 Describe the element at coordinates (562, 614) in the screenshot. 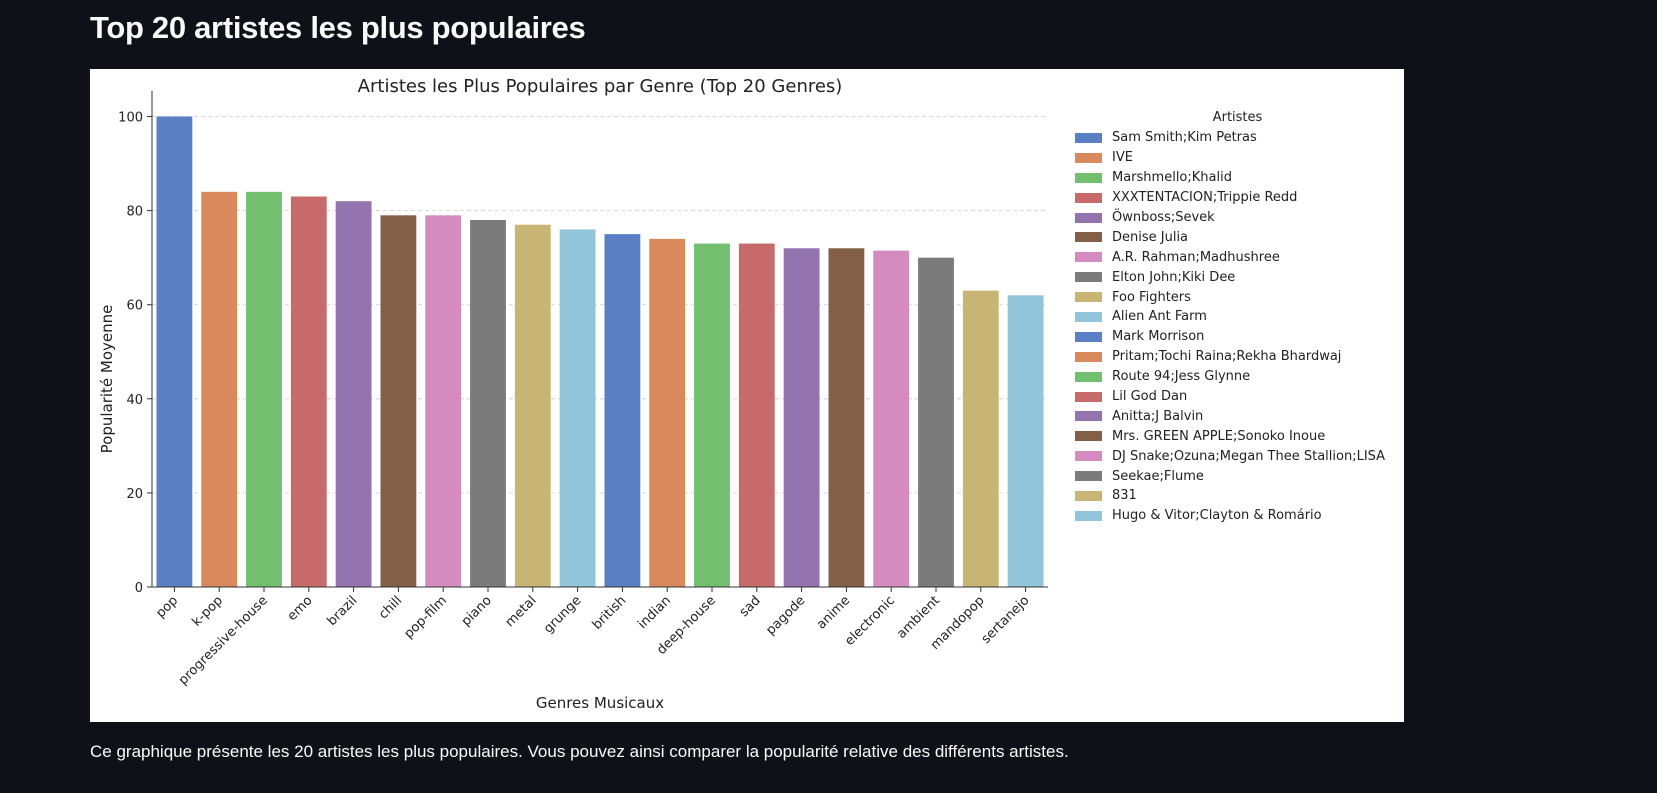

I see `x-tick-label: grunge` at that location.